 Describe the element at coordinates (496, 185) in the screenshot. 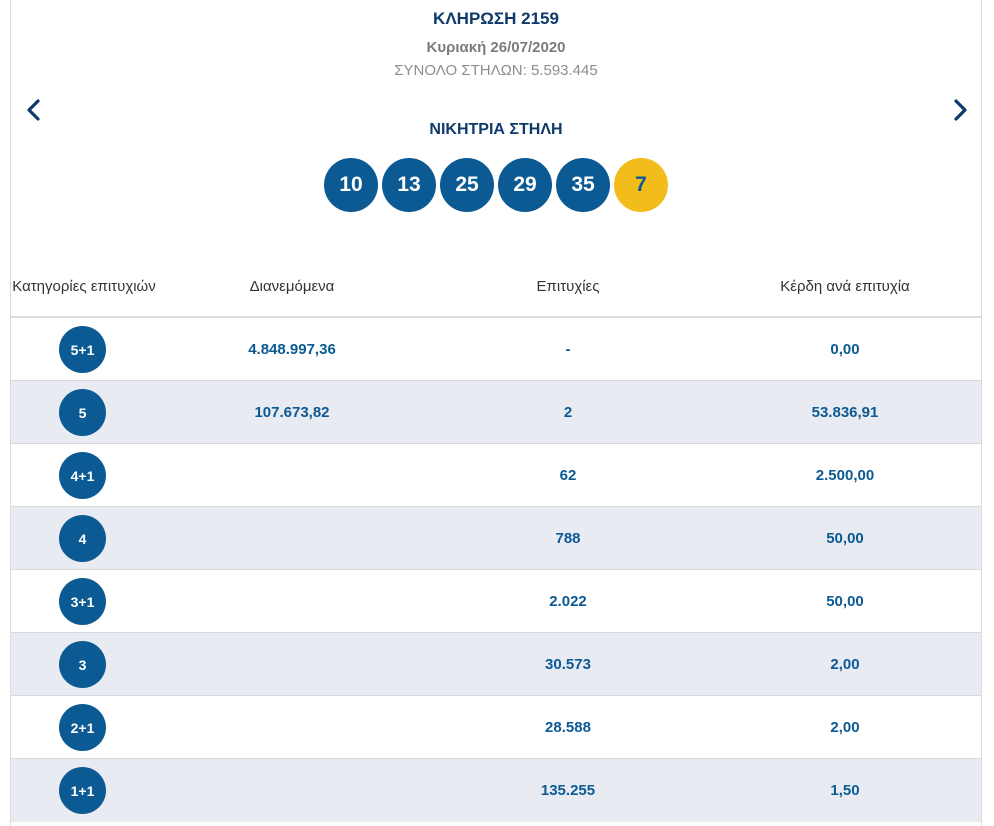

I see `winning-numbers: 10 13 25 29 35 7` at that location.